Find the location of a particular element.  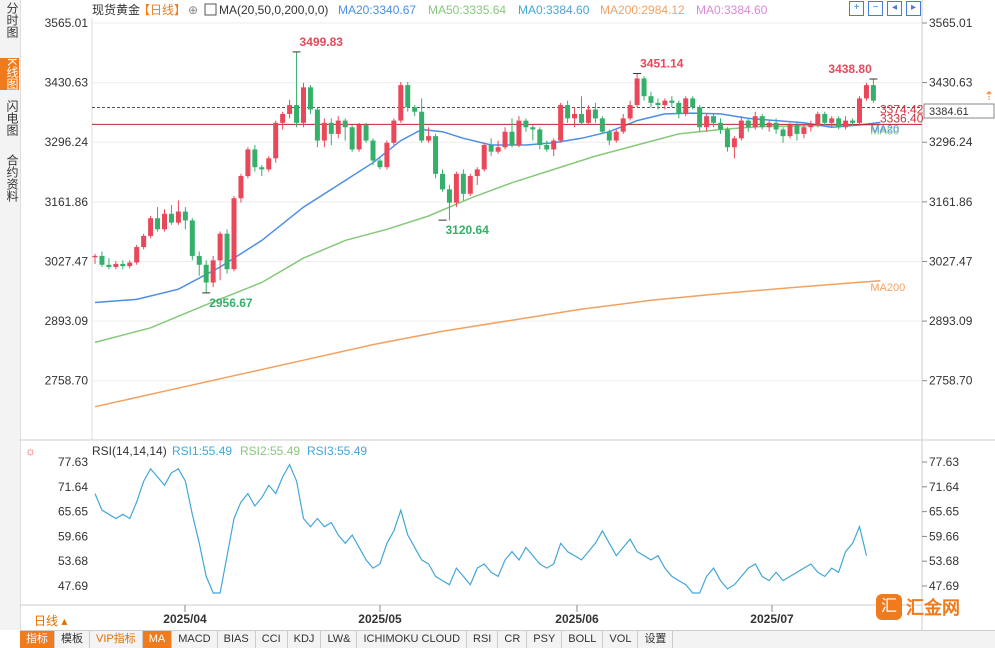

indicator-tab-7: KDJ is located at coordinates (305, 639).